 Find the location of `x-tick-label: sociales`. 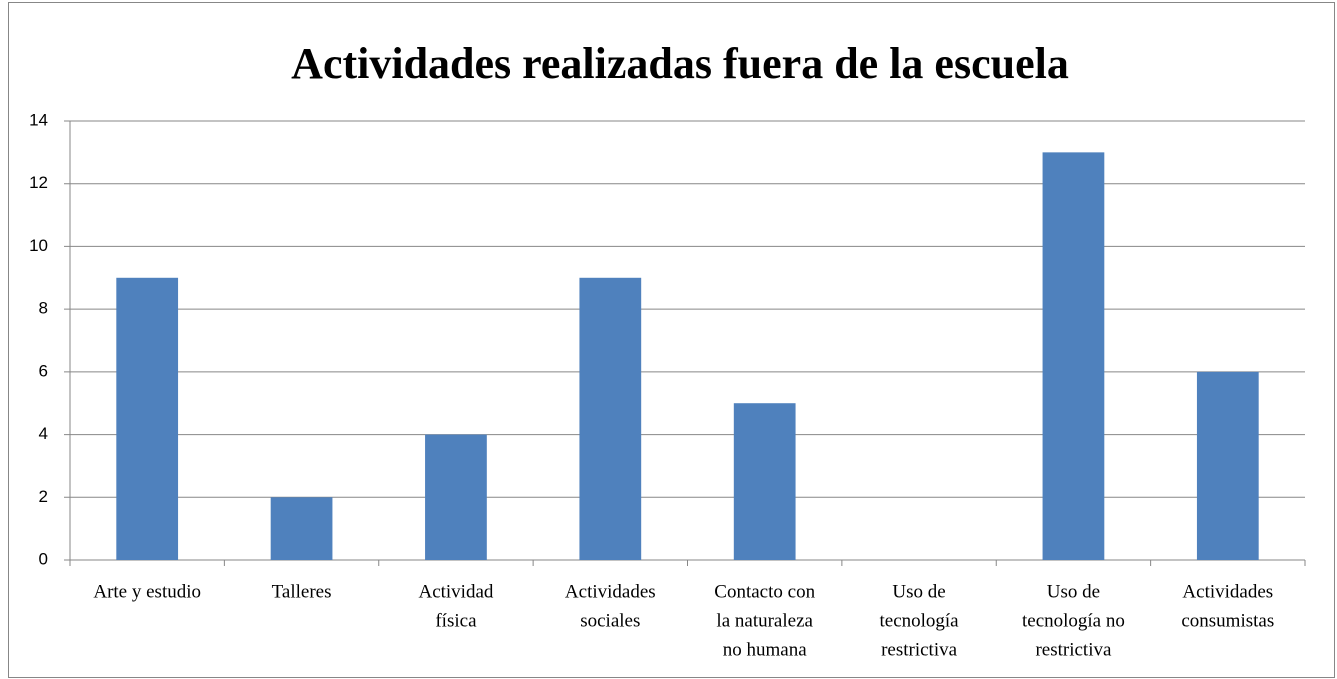

x-tick-label: sociales is located at coordinates (610, 620).